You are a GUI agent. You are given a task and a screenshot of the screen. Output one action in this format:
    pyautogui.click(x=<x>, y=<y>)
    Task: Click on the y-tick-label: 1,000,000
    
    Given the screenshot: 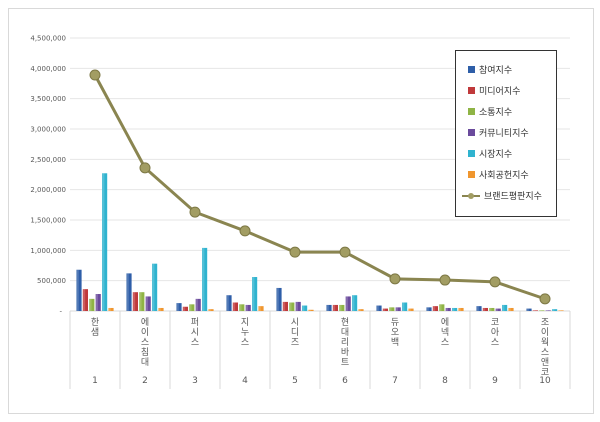 What is the action you would take?
    pyautogui.click(x=48, y=251)
    